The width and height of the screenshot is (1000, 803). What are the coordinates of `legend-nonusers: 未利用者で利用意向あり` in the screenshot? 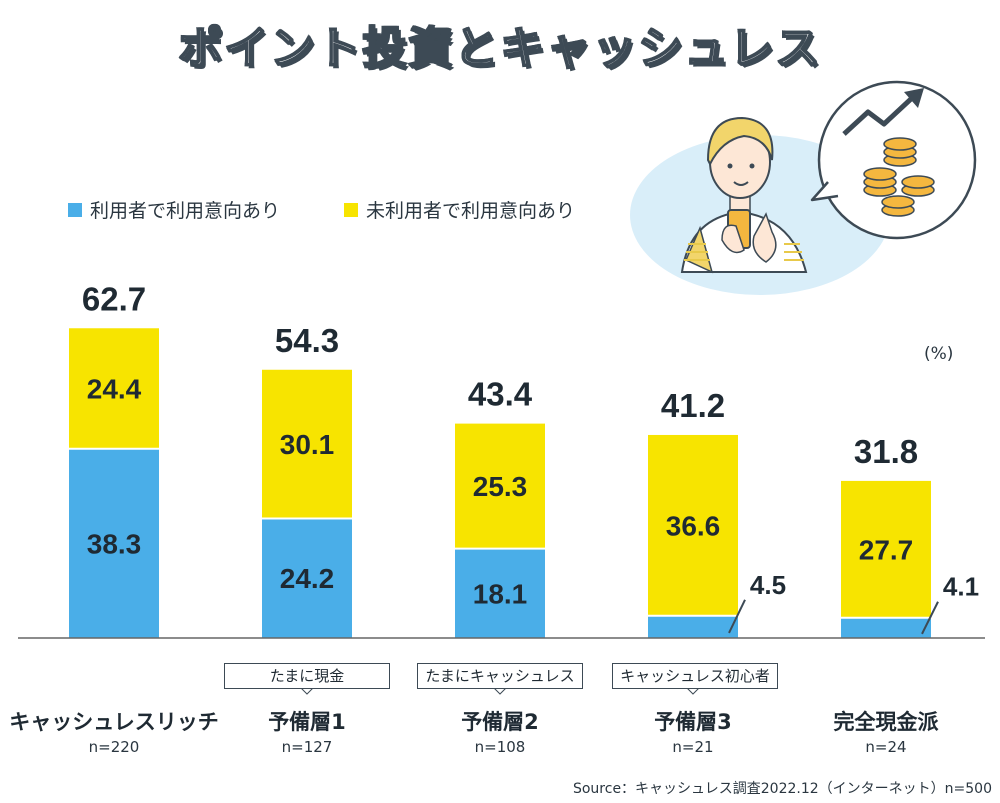 It's located at (459, 209).